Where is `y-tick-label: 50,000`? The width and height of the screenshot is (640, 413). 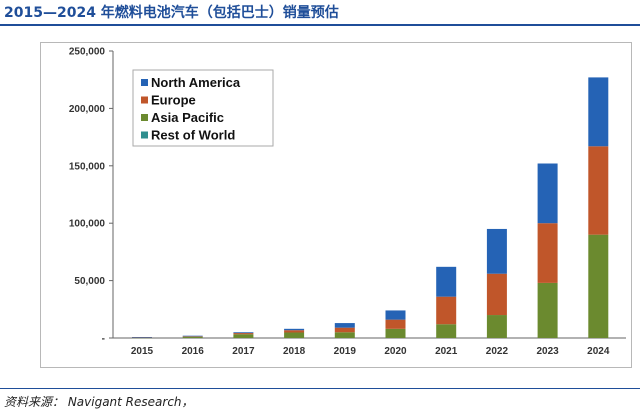 y-tick-label: 50,000 is located at coordinates (89, 281).